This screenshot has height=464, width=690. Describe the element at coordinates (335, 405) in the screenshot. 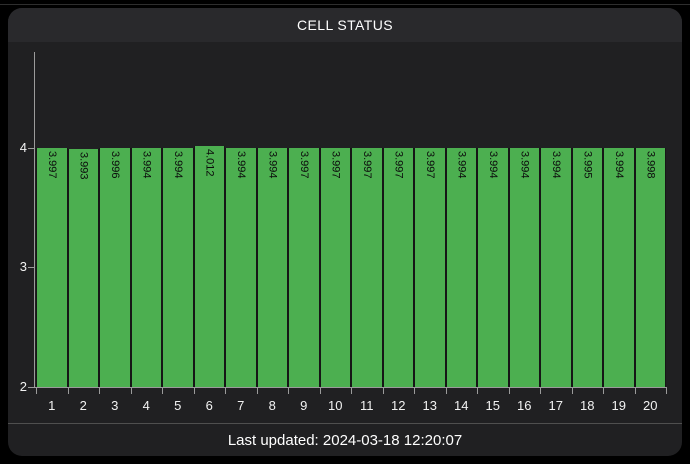

I see `x-axis-label: 10` at that location.